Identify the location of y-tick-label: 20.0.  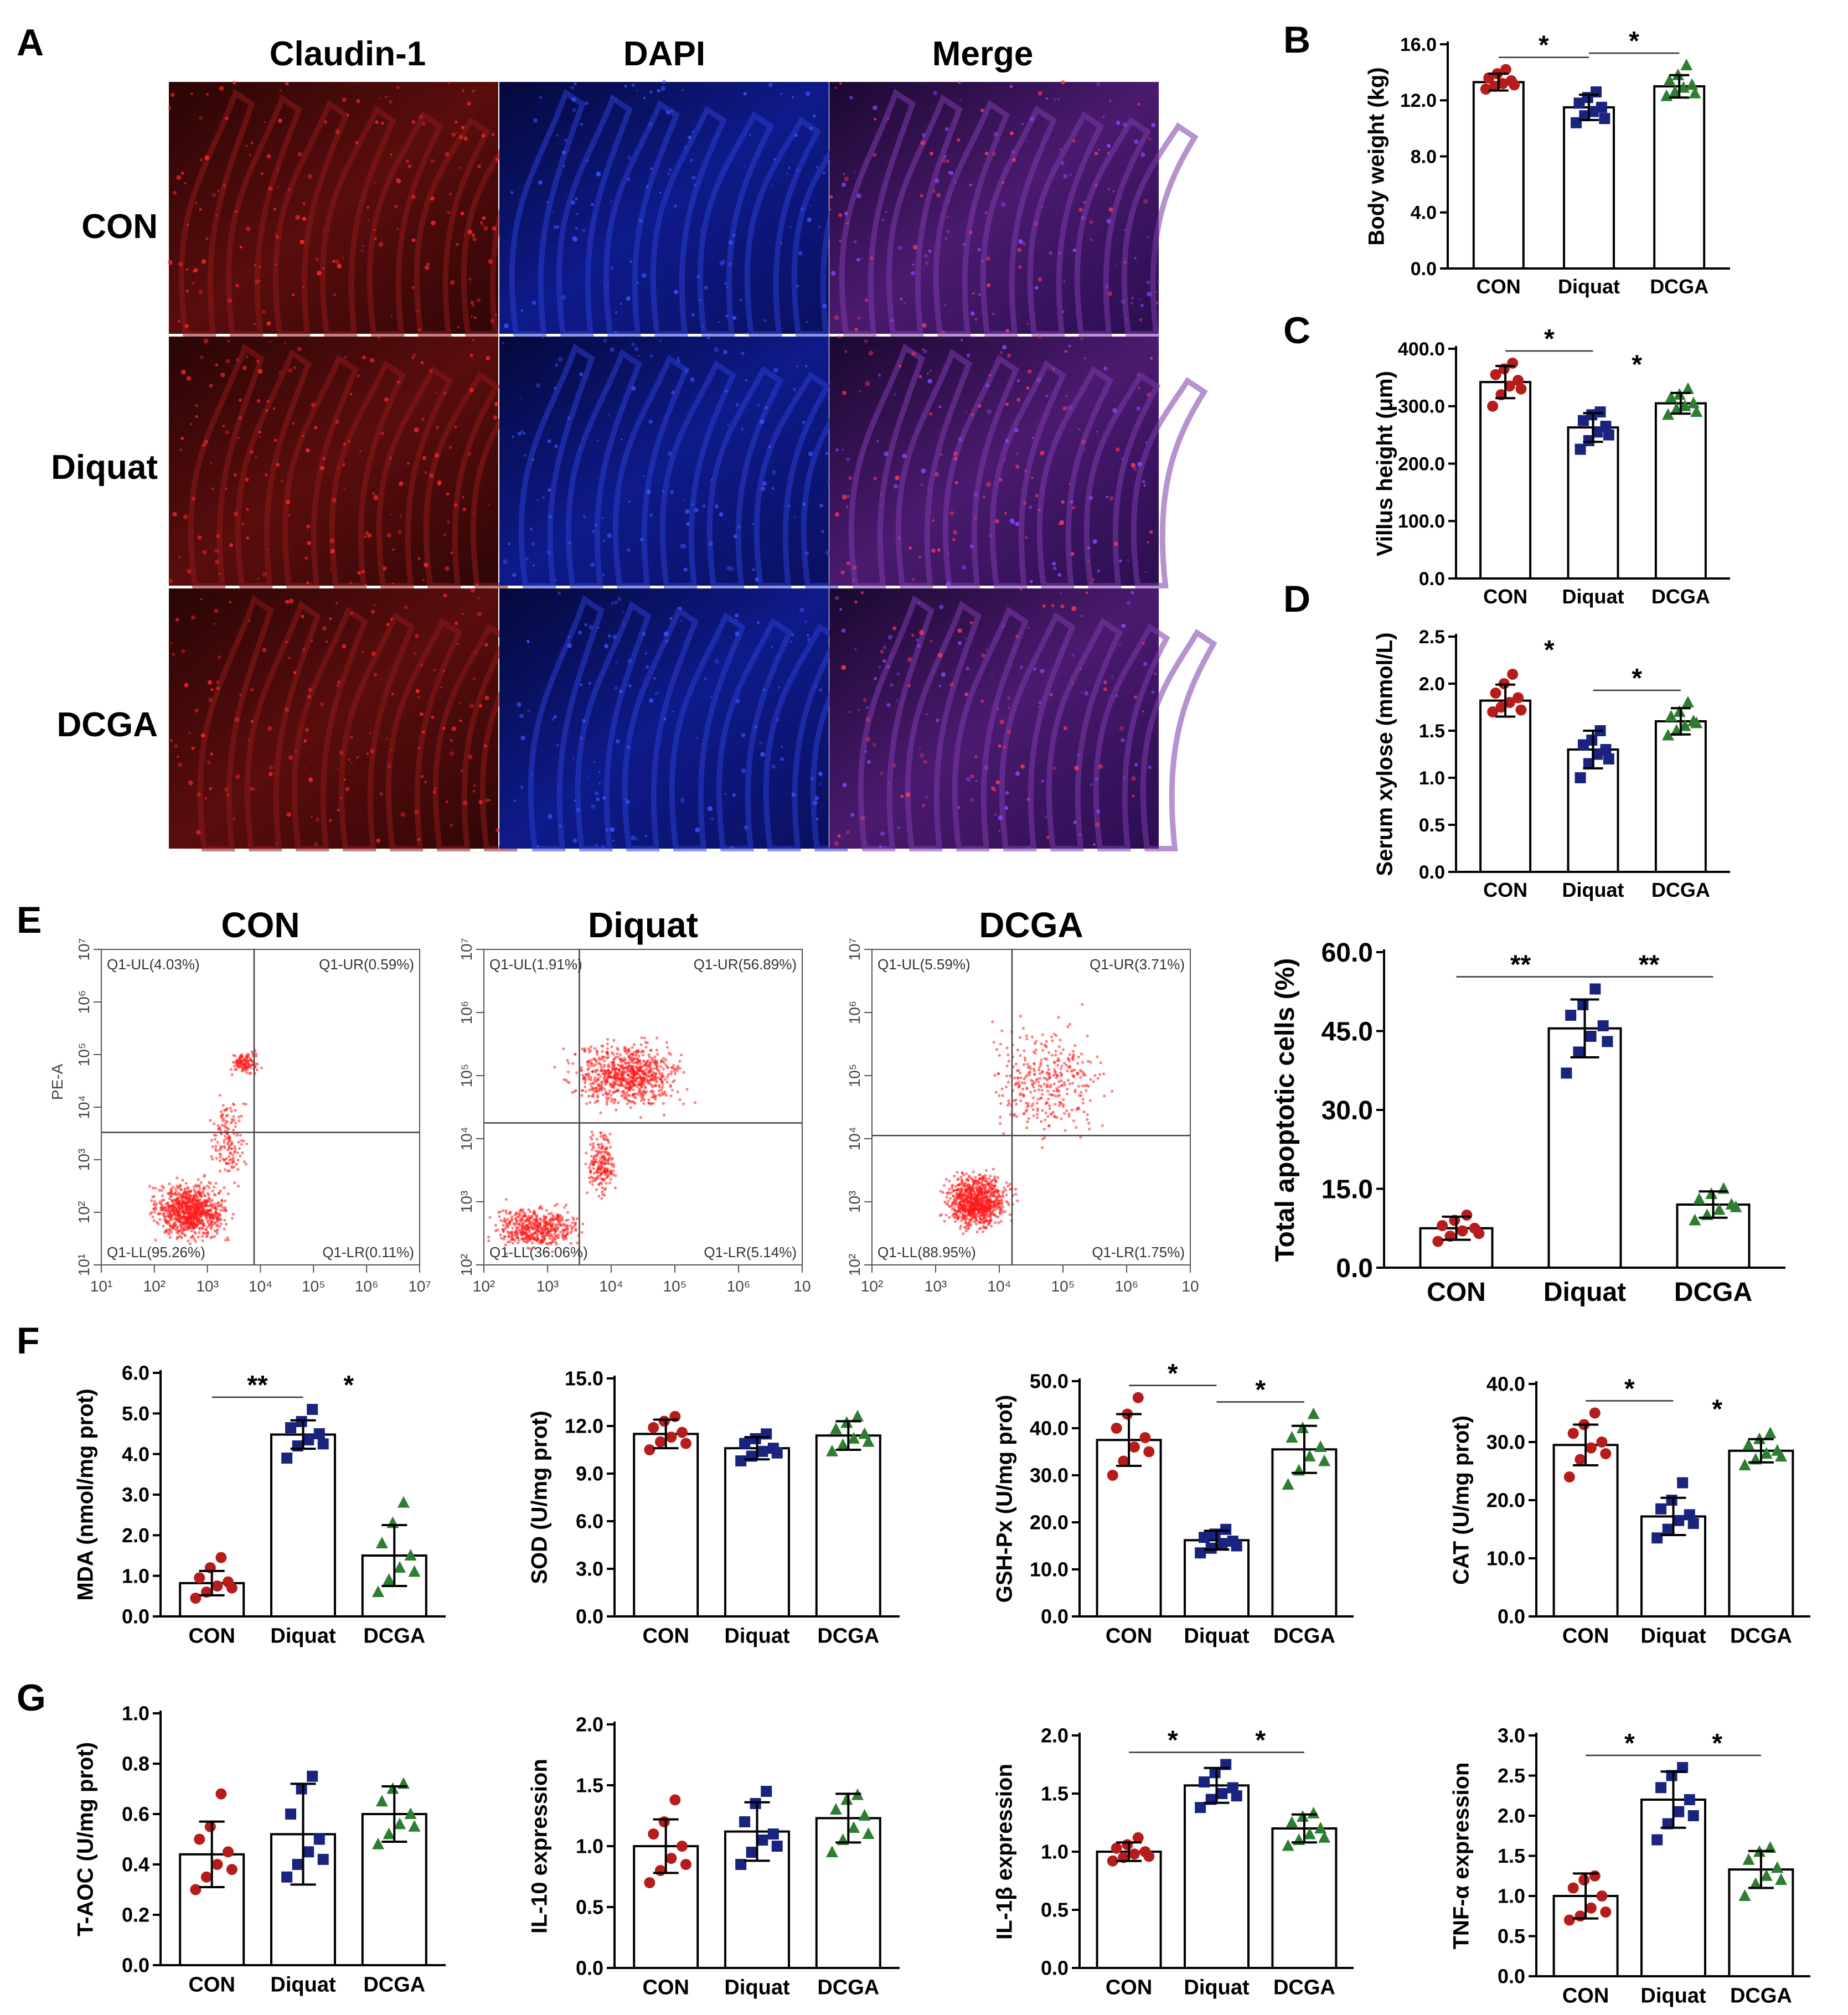
(1505, 1500).